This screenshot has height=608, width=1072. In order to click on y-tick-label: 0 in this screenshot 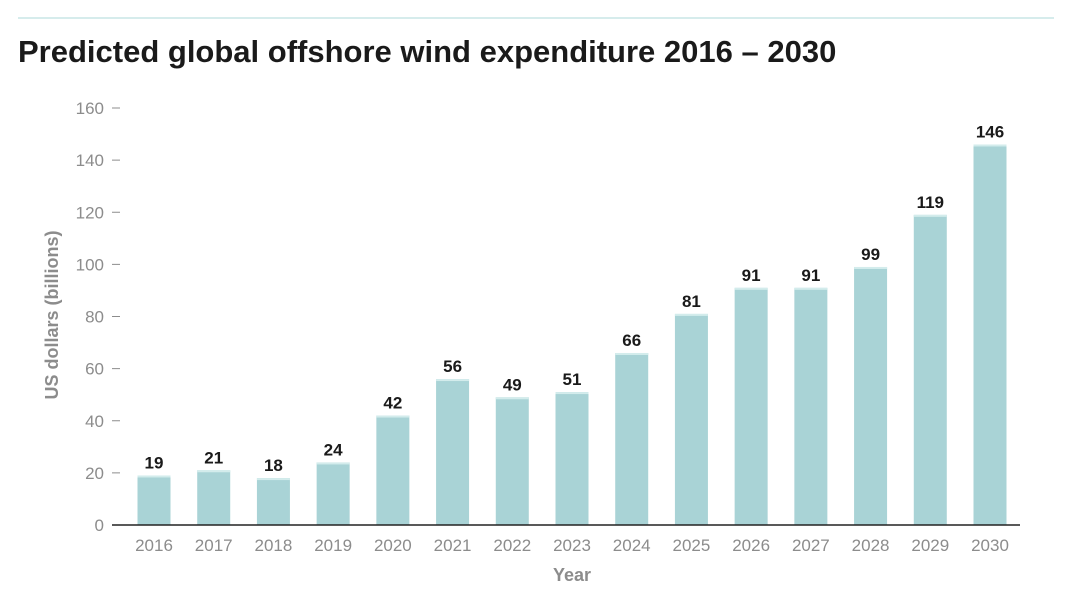, I will do `click(99, 525)`.